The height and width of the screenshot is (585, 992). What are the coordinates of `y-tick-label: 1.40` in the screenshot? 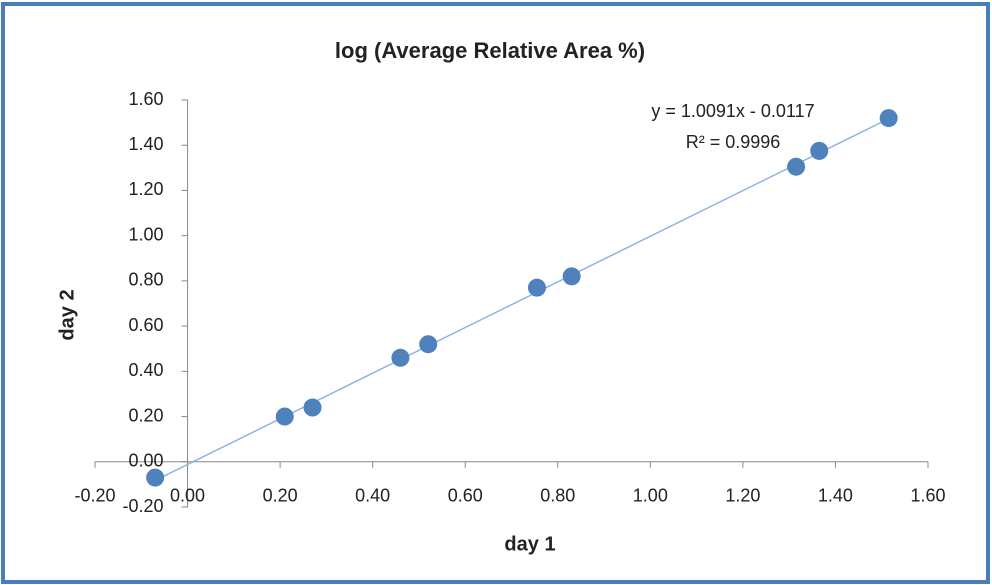 It's located at (146, 144).